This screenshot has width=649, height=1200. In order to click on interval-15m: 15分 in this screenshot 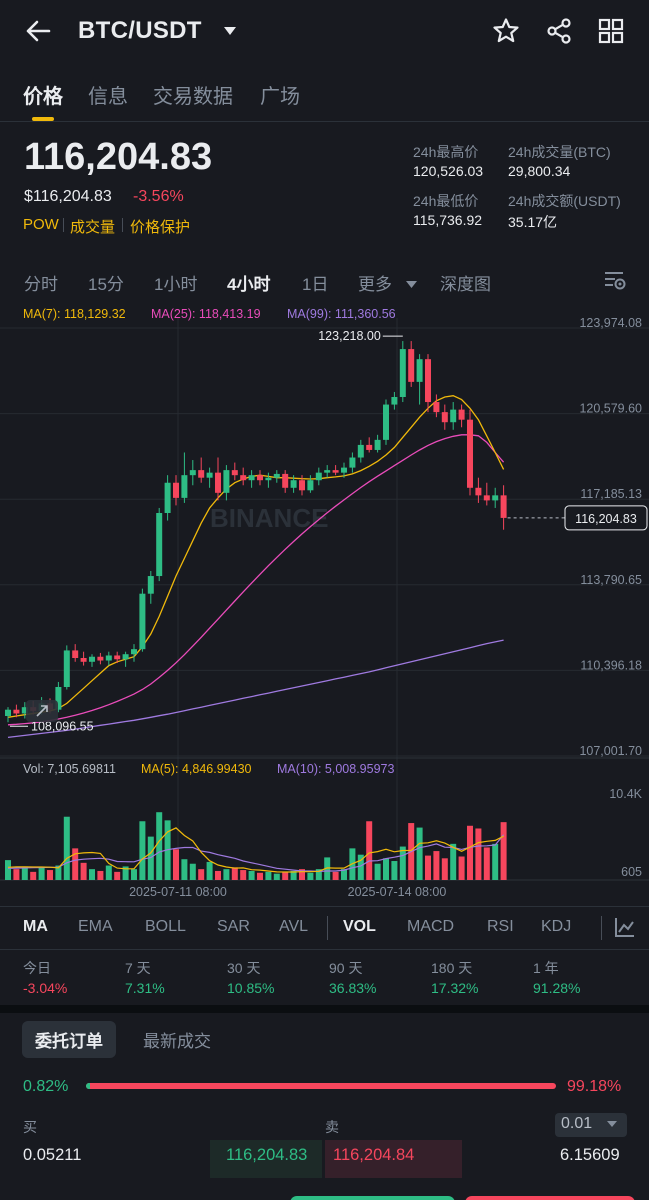, I will do `click(106, 284)`.